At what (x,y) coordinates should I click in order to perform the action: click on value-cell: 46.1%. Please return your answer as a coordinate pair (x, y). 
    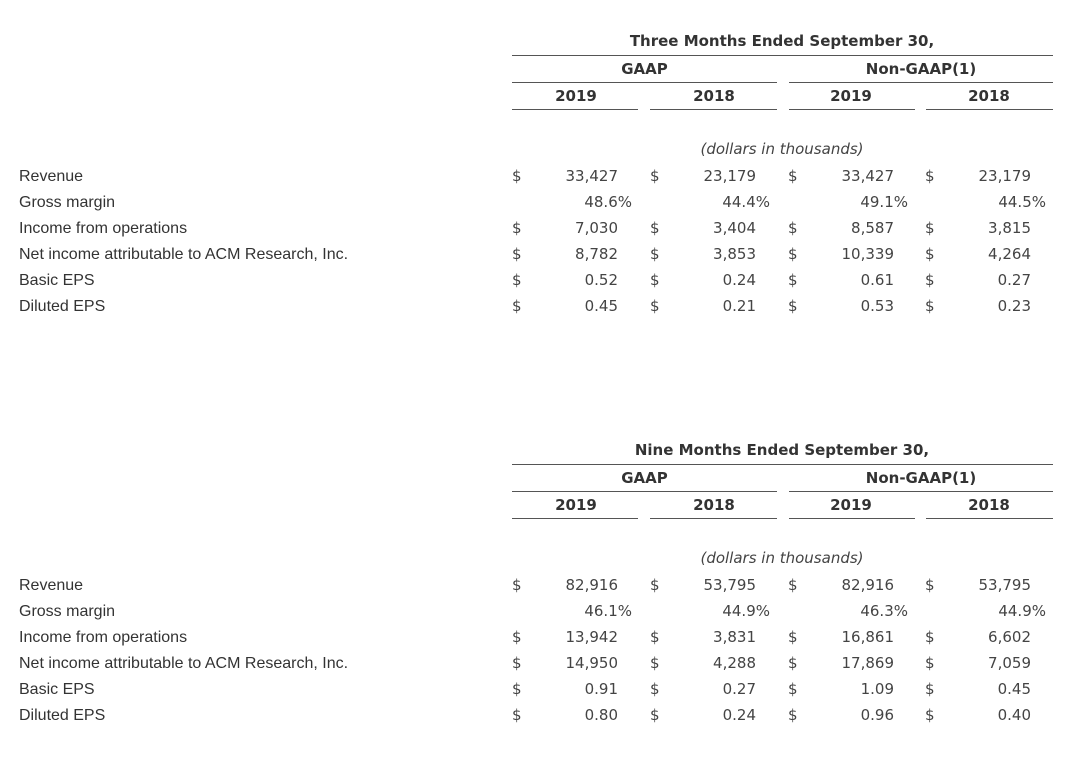
    Looking at the image, I should click on (608, 611).